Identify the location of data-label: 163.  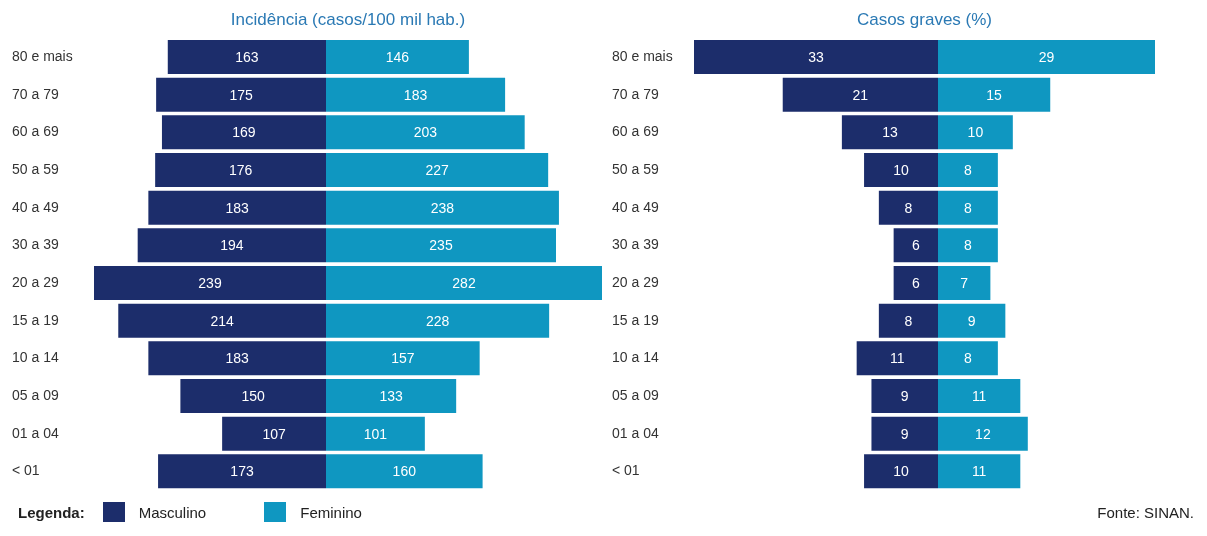
(247, 57).